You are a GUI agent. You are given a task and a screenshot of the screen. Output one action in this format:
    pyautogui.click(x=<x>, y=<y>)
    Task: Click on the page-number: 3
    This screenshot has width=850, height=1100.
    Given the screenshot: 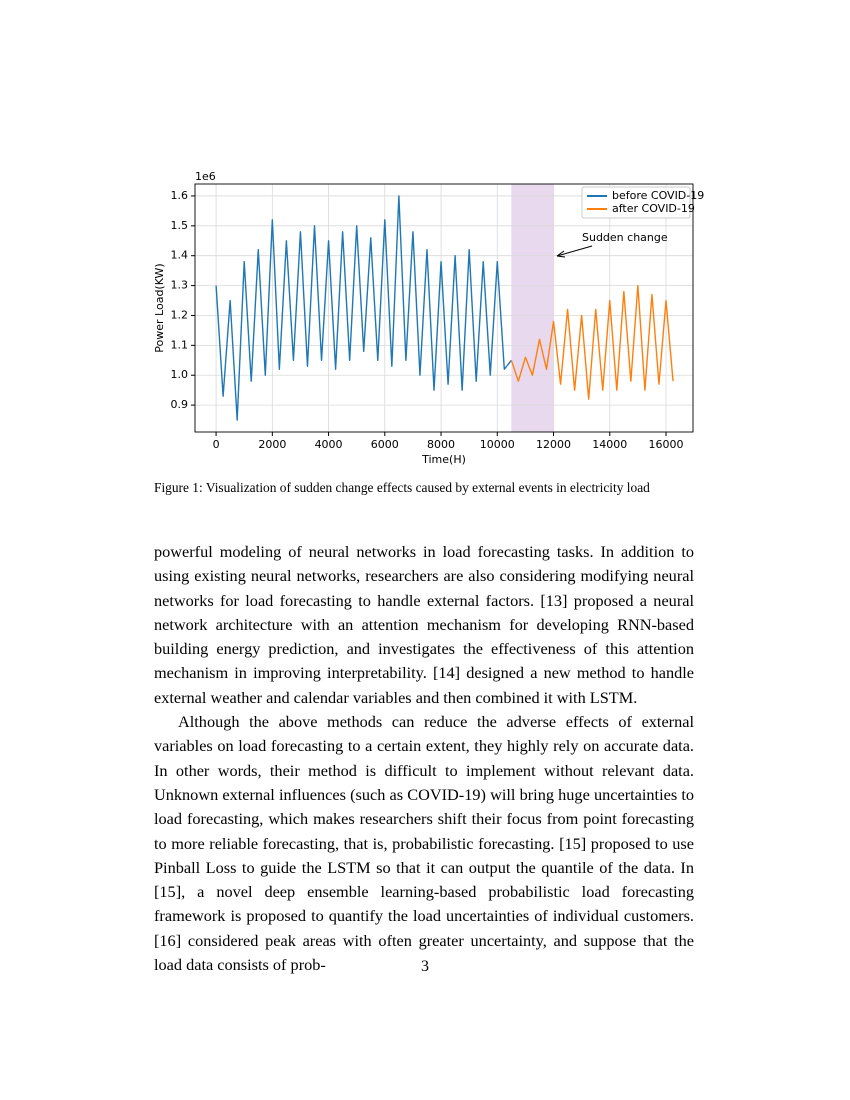 What is the action you would take?
    pyautogui.click(x=425, y=966)
    